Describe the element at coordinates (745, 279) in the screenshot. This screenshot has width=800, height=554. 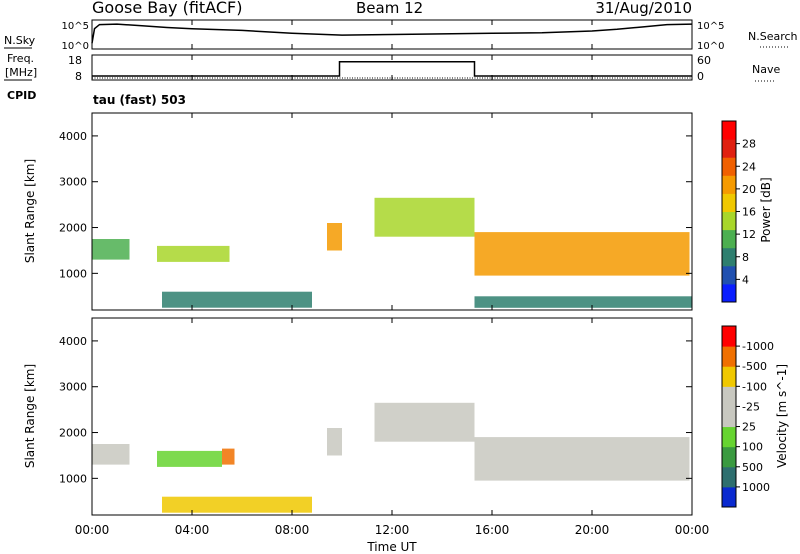
I see `colorbar-tick-label: 4` at that location.